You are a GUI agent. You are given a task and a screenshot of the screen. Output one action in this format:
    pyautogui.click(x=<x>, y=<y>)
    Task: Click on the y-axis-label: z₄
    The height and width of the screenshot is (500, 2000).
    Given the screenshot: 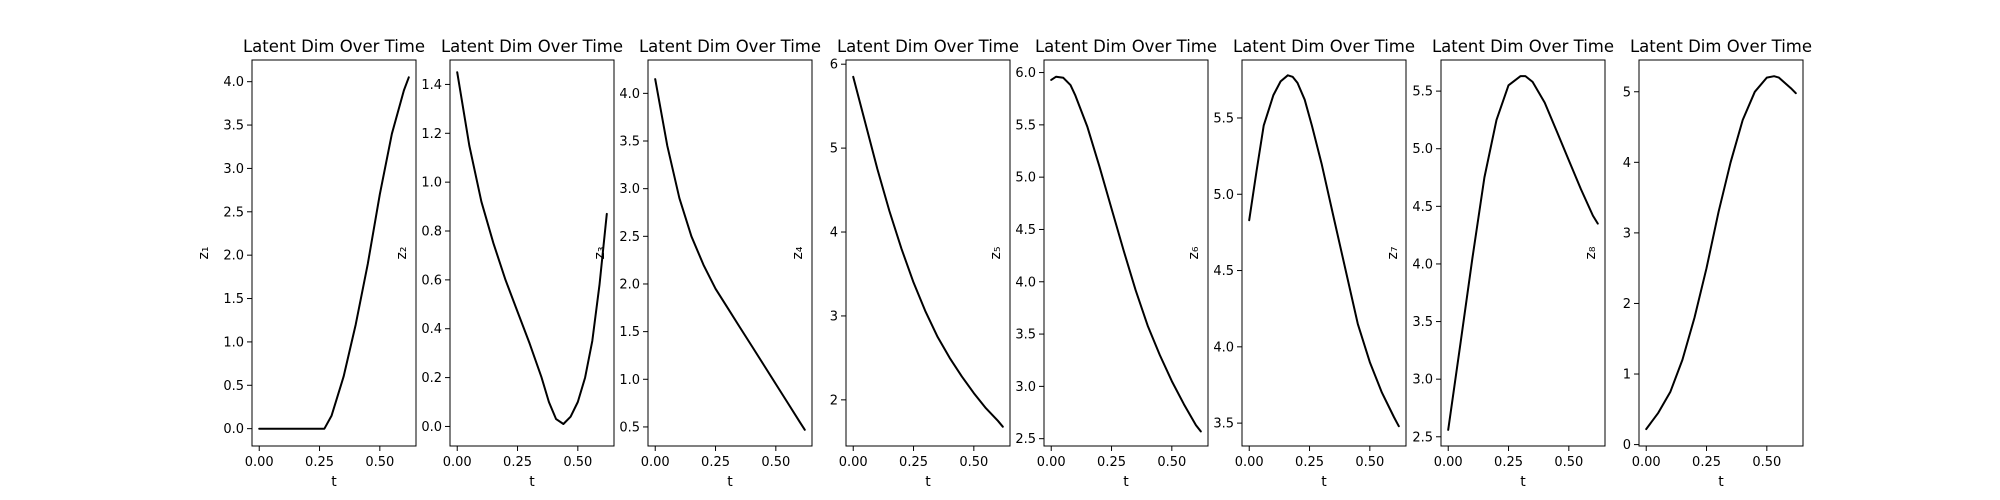 What is the action you would take?
    pyautogui.click(x=798, y=252)
    